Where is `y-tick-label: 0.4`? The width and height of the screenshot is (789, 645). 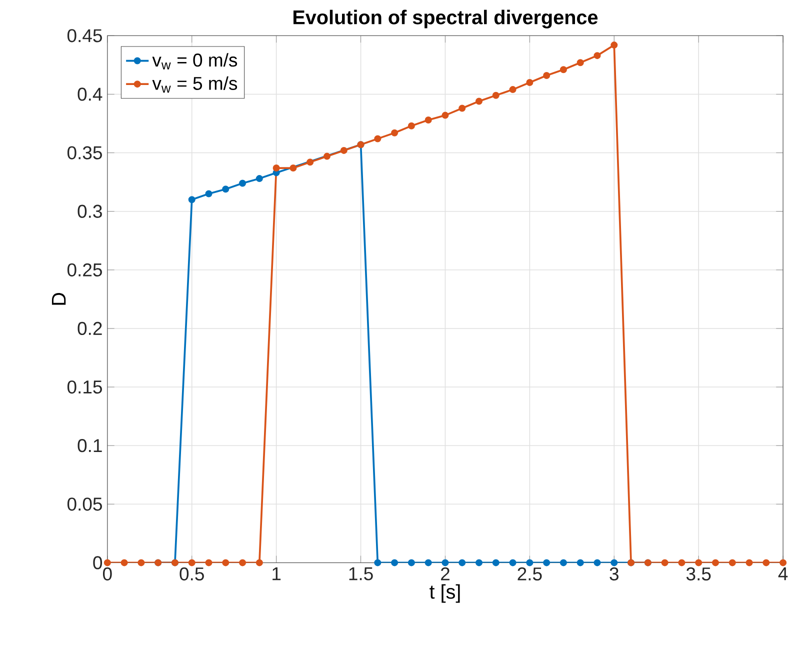
y-tick-label: 0.4 is located at coordinates (90, 94).